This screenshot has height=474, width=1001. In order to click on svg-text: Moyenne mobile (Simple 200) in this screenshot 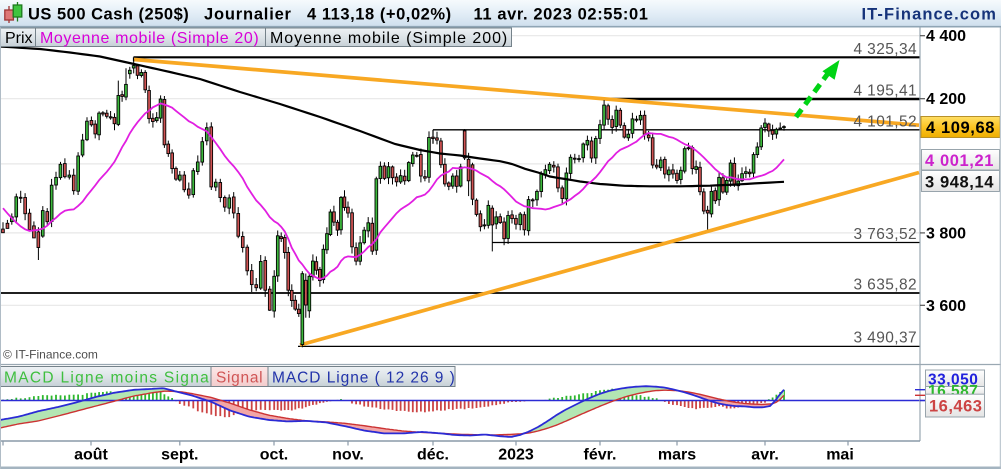, I will do `click(389, 38)`.